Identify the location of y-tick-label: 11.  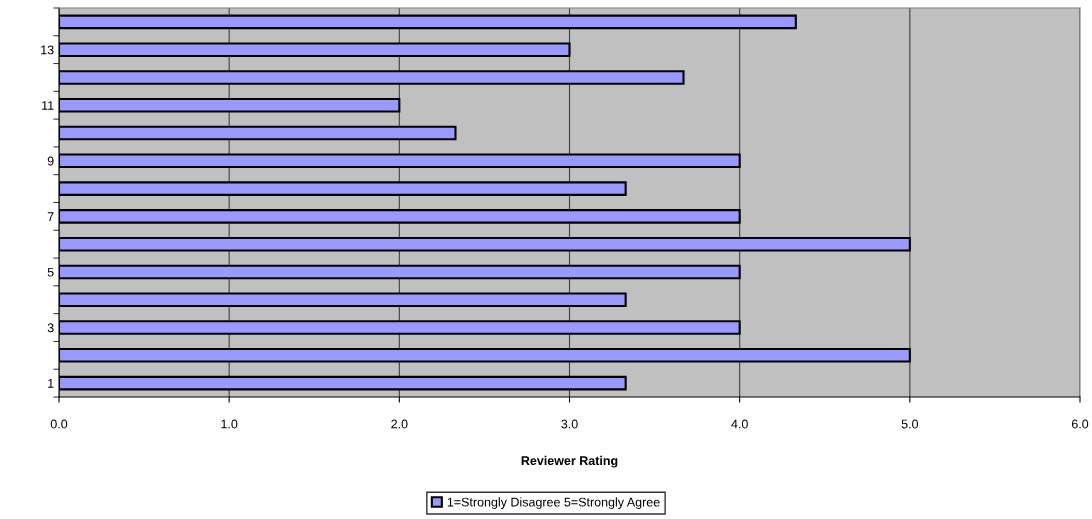
(48, 105).